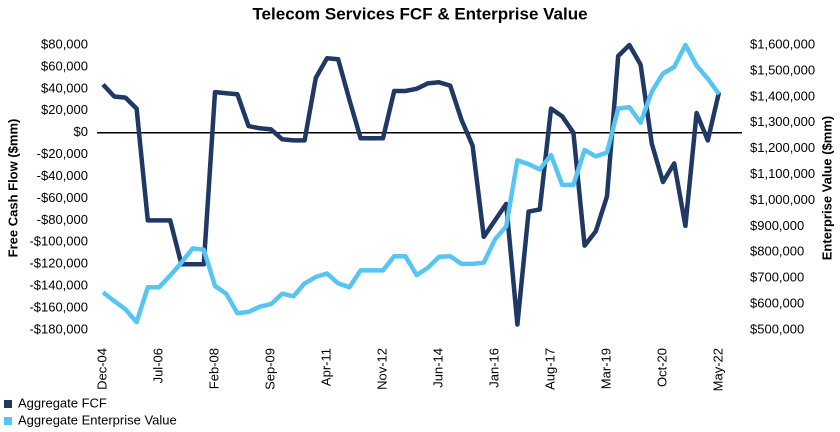  Describe the element at coordinates (58, 328) in the screenshot. I see `y-tick-label: -$180,000` at that location.